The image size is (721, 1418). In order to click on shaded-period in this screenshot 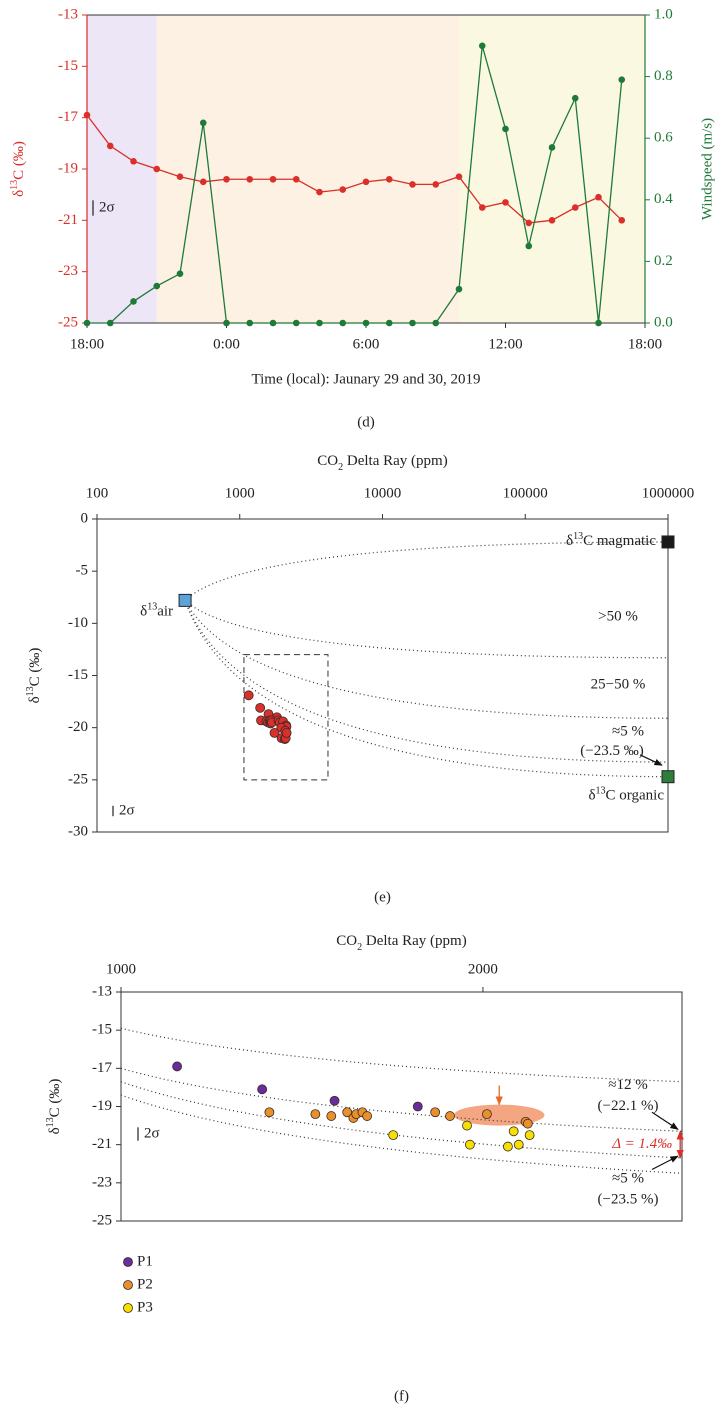, I will do `click(307, 169)`.